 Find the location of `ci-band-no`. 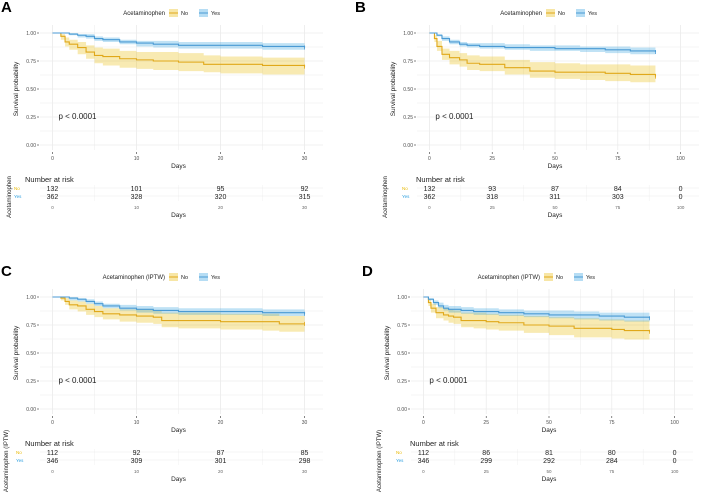

ci-band-no is located at coordinates (536, 319).